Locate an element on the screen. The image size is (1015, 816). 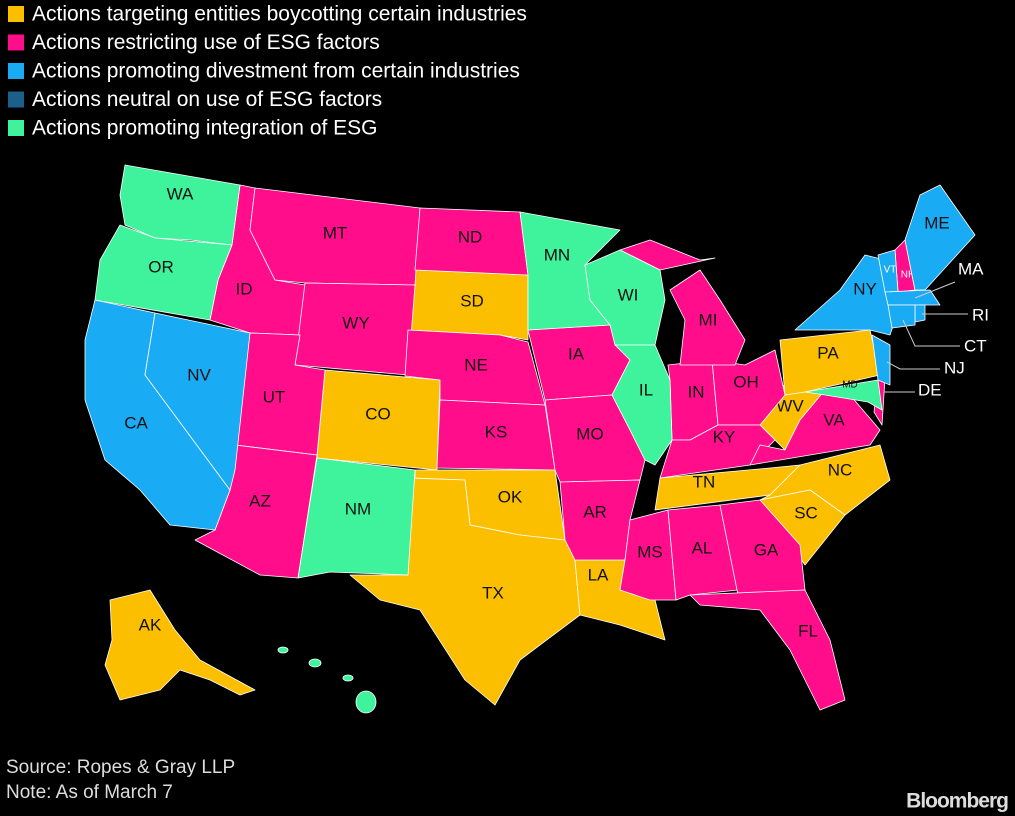
state-label: WV is located at coordinates (790, 405).